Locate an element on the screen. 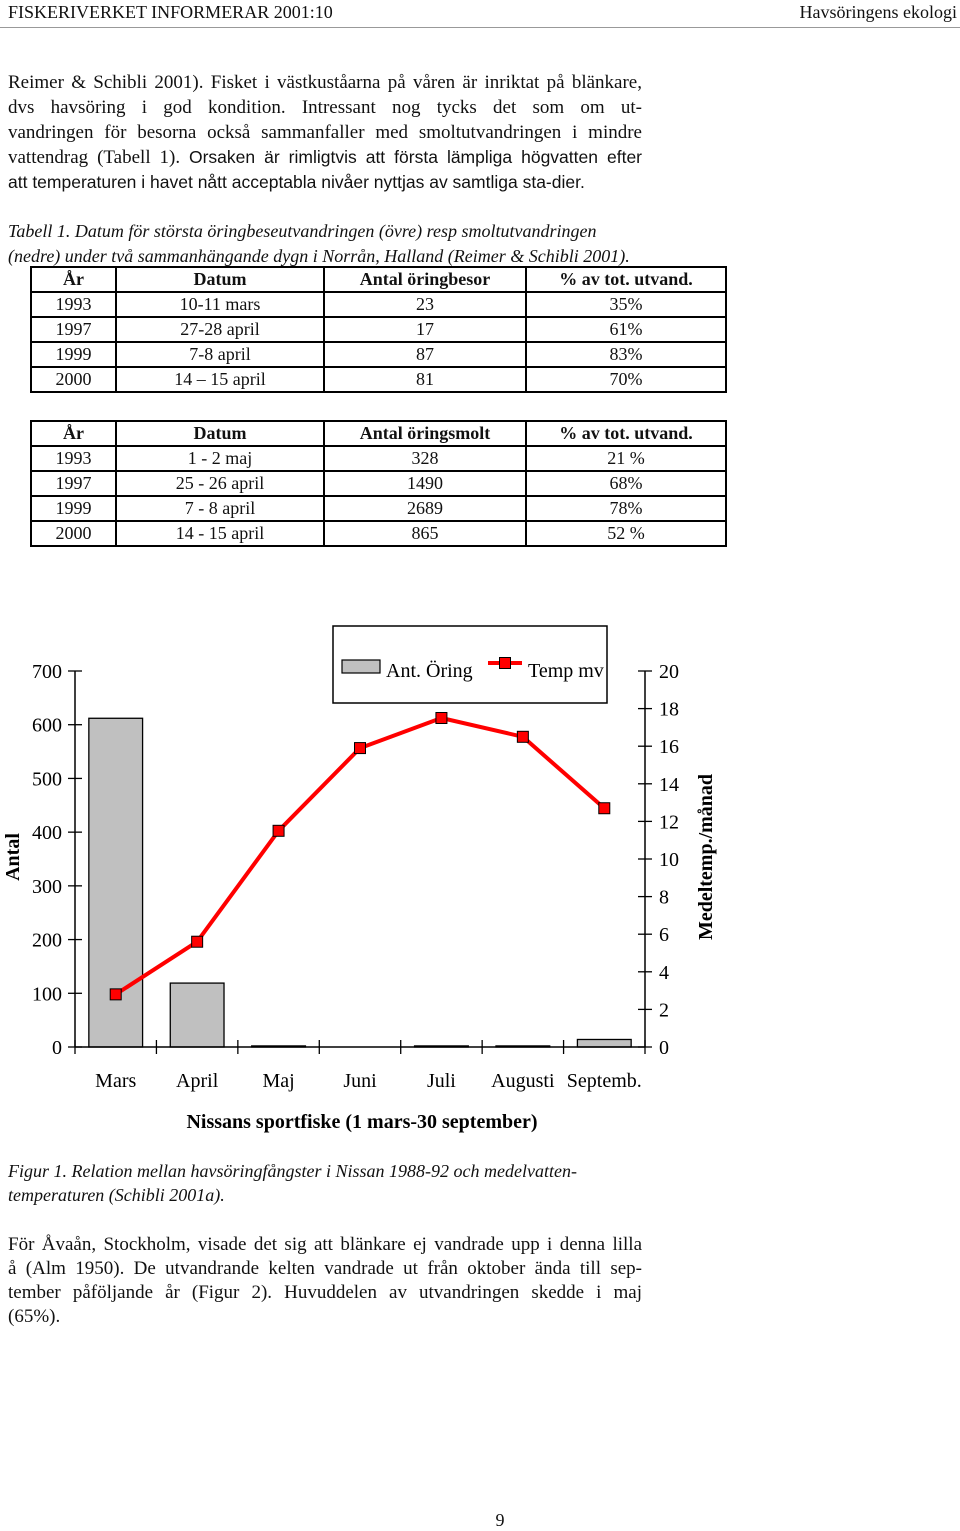 The width and height of the screenshot is (960, 1531). table-cell: 35% is located at coordinates (626, 304).